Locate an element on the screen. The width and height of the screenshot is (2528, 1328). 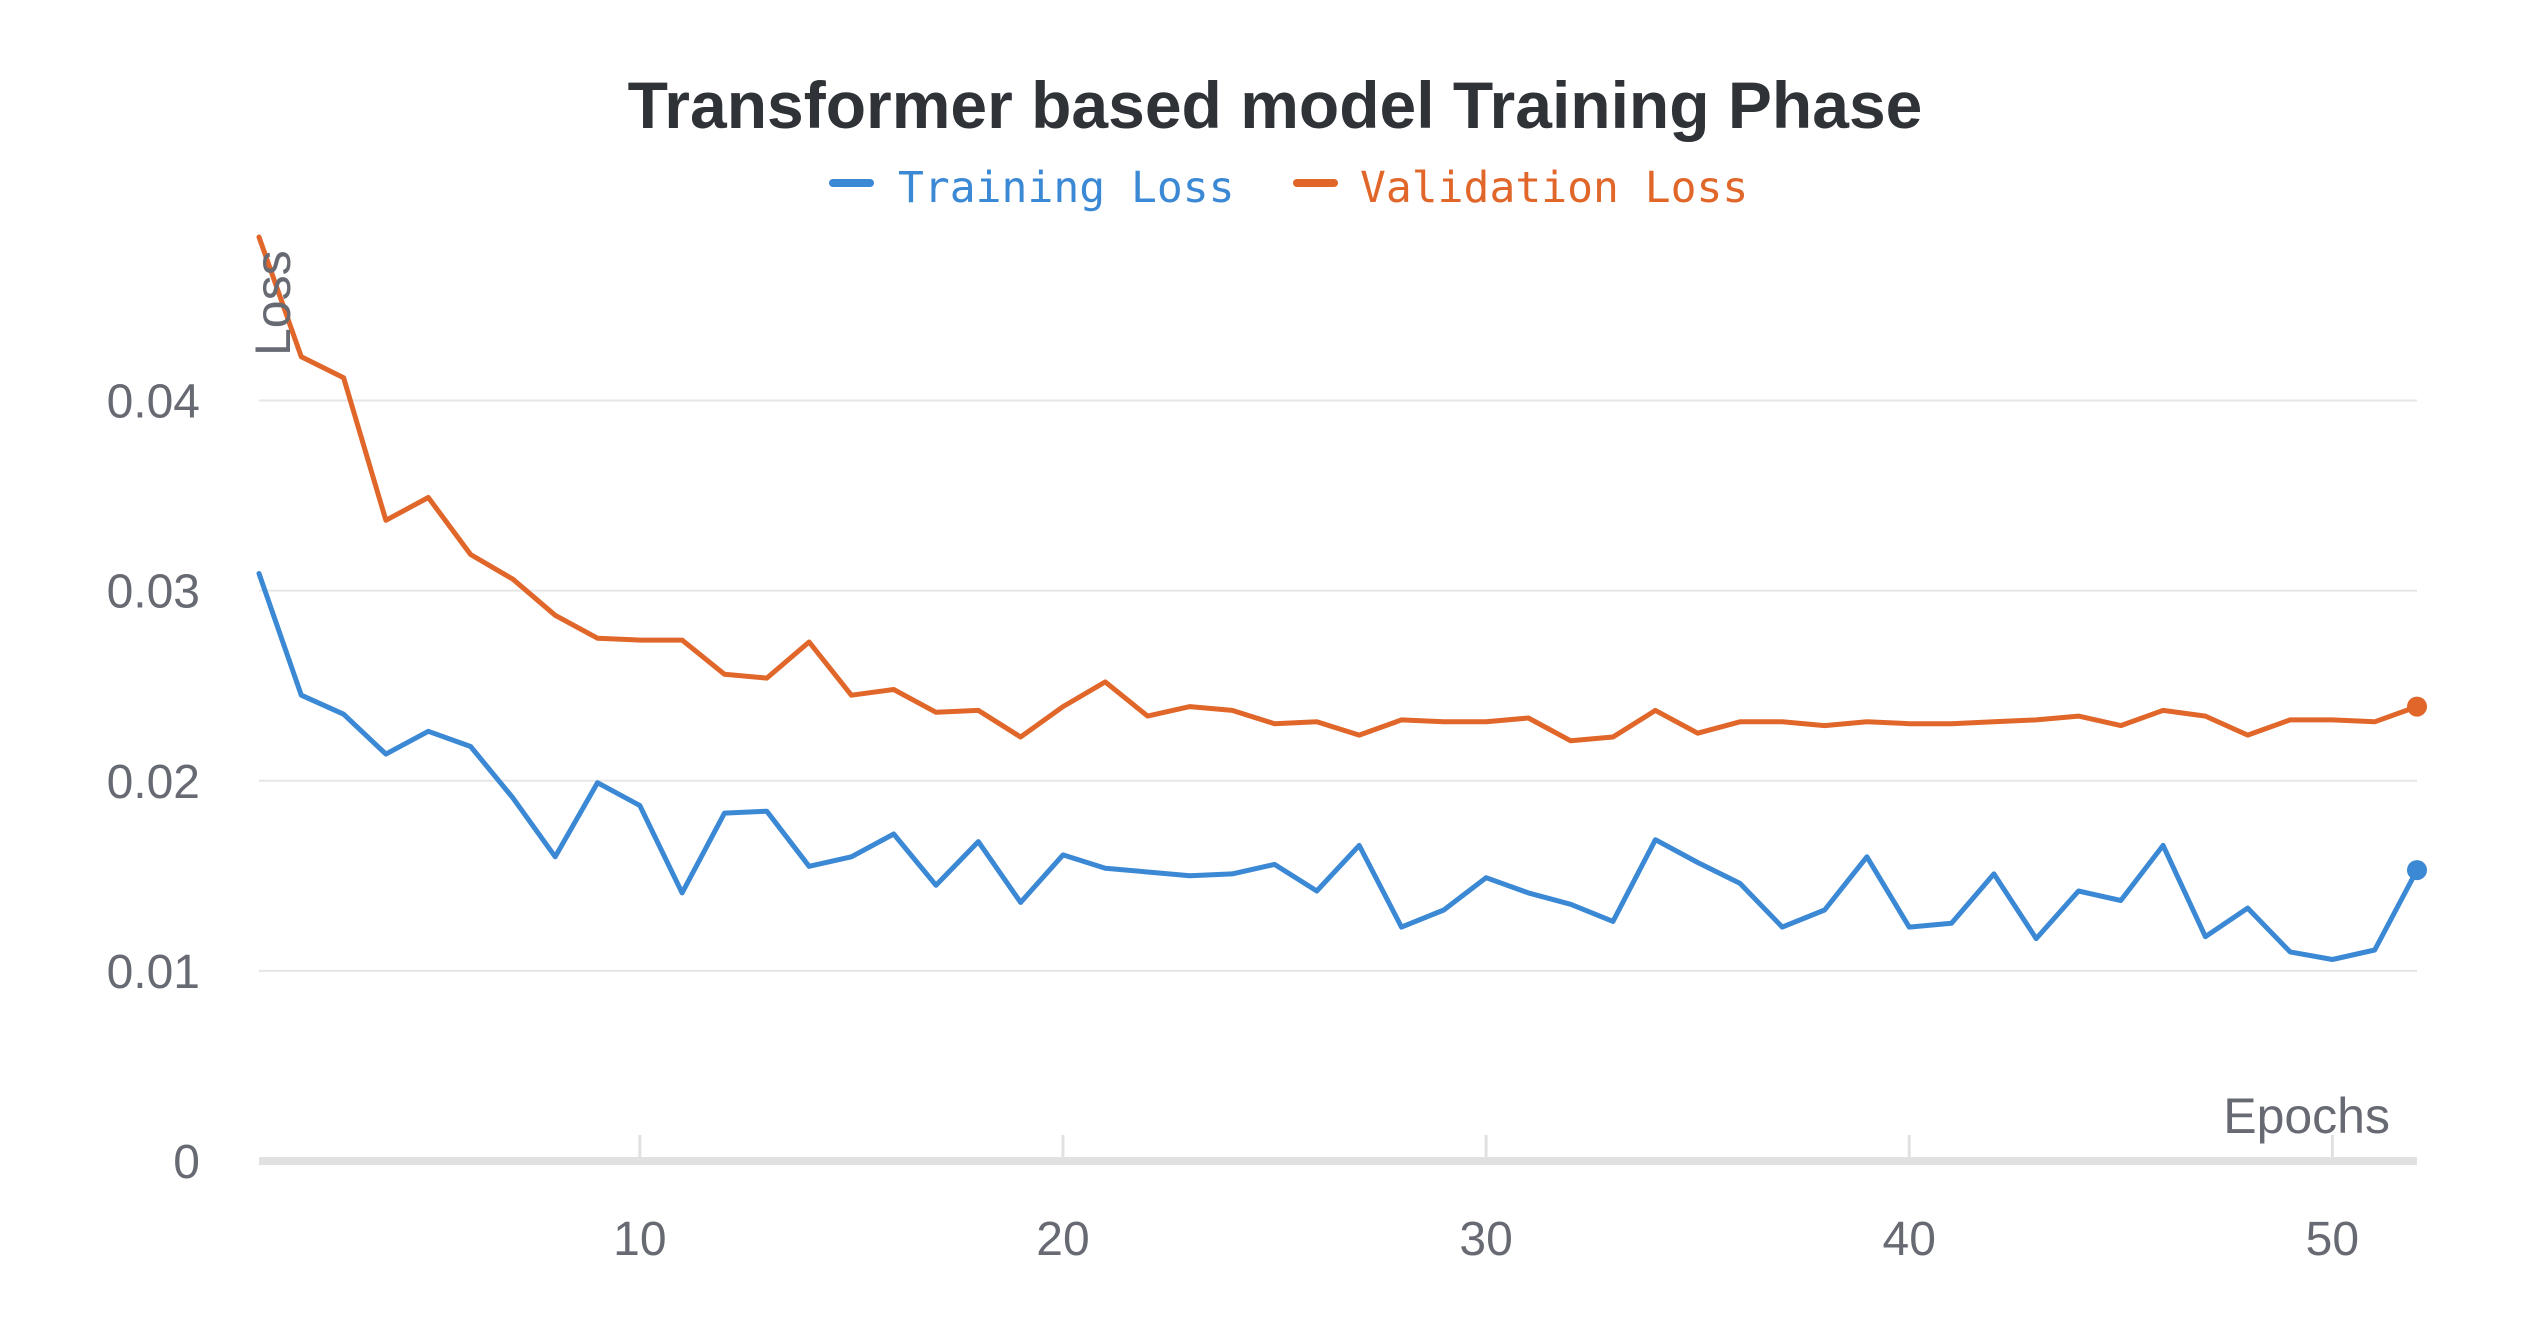
x-axis-title: Epochs is located at coordinates (2306, 1116).